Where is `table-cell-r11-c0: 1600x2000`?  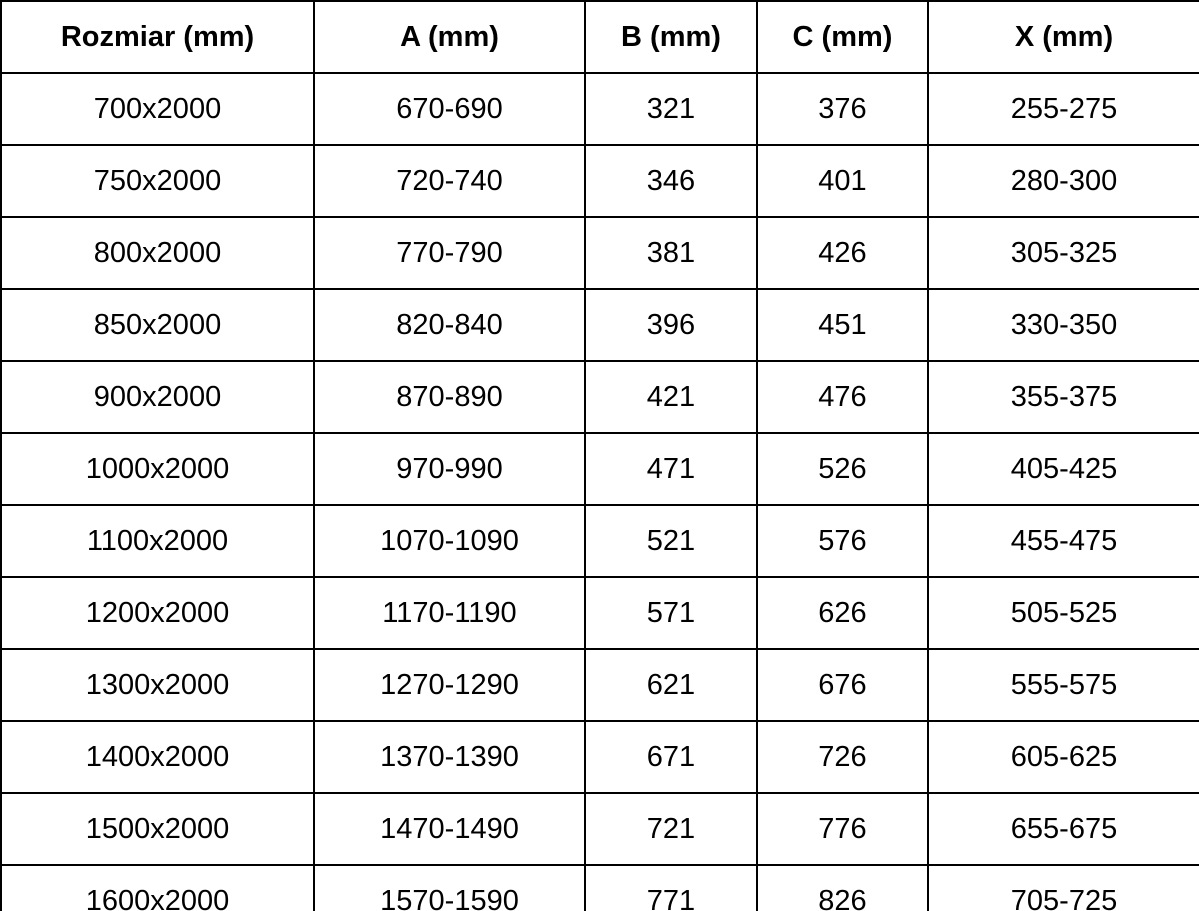
table-cell-r11-c0: 1600x2000 is located at coordinates (157, 887).